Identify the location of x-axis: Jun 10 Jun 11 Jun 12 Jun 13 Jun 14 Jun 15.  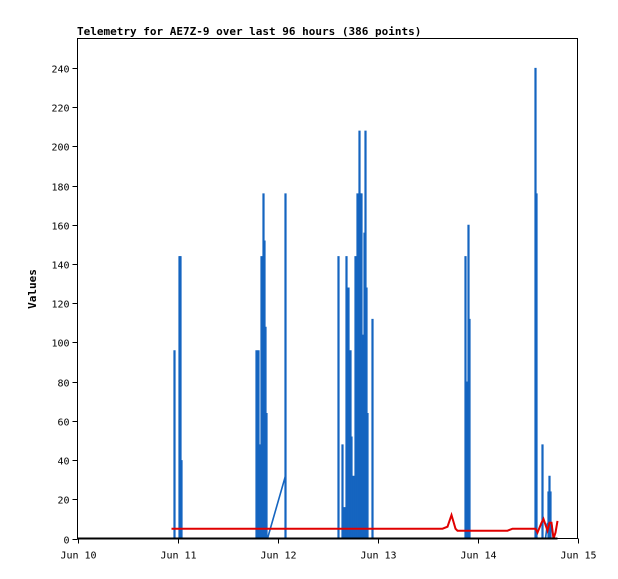
(328, 550).